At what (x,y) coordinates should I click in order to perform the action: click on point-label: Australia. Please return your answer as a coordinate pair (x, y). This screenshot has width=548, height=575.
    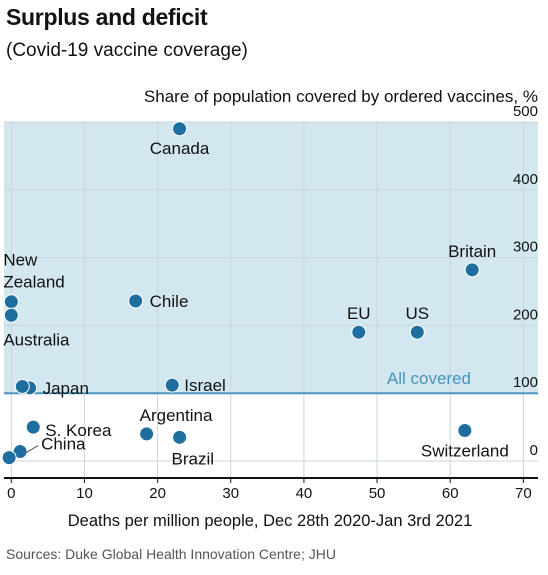
    Looking at the image, I should click on (36, 339).